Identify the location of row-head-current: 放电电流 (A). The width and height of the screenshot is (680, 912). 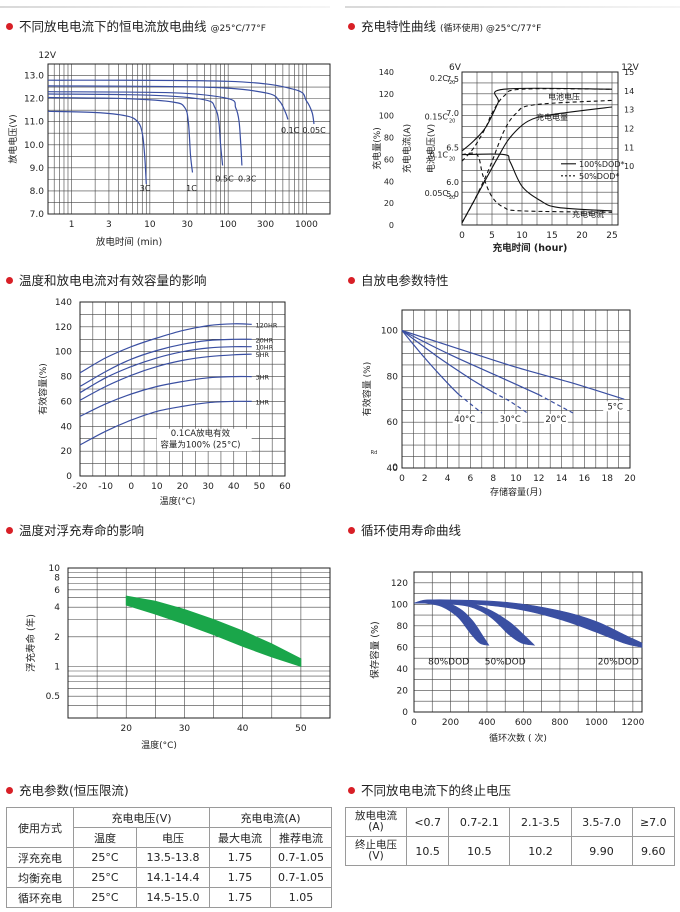
(376, 822).